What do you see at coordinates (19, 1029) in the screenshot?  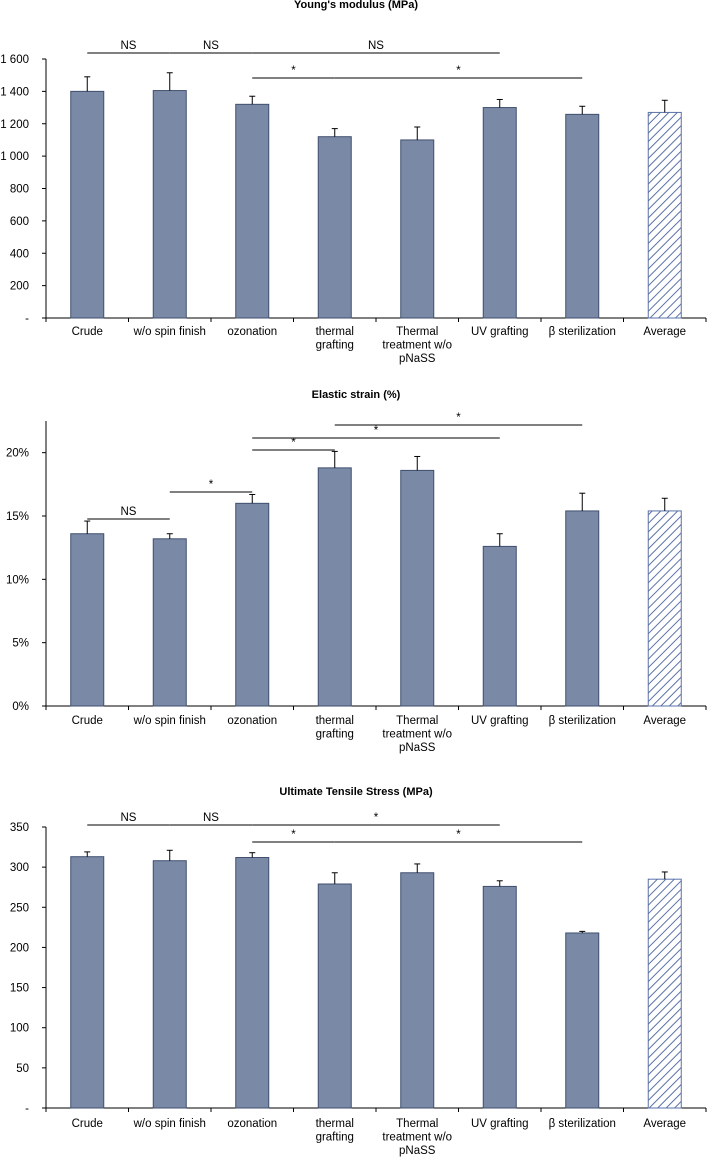 I see `y-tick-label: 100` at bounding box center [19, 1029].